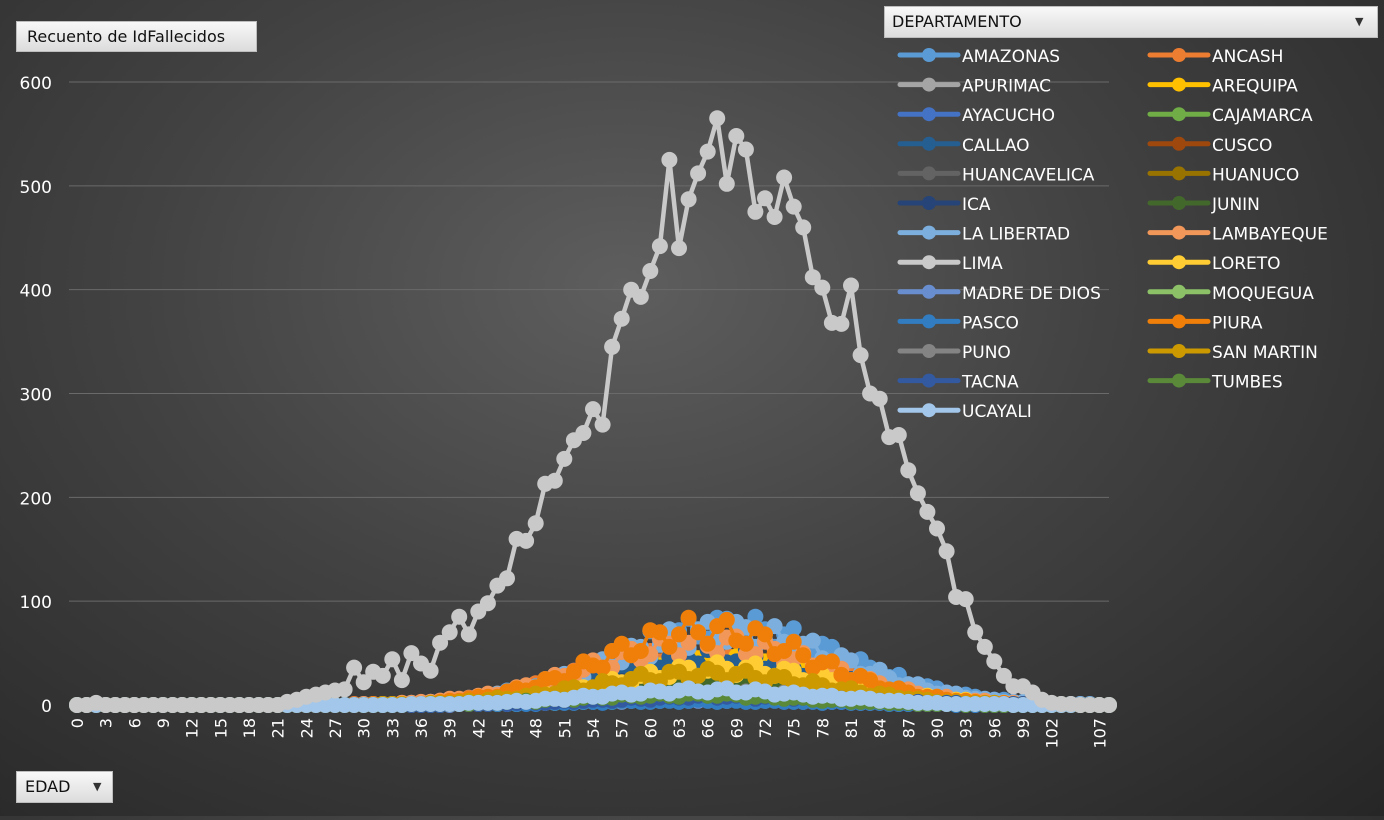 Image resolution: width=1384 pixels, height=820 pixels. I want to click on legend-label: LIMA, so click(982, 264).